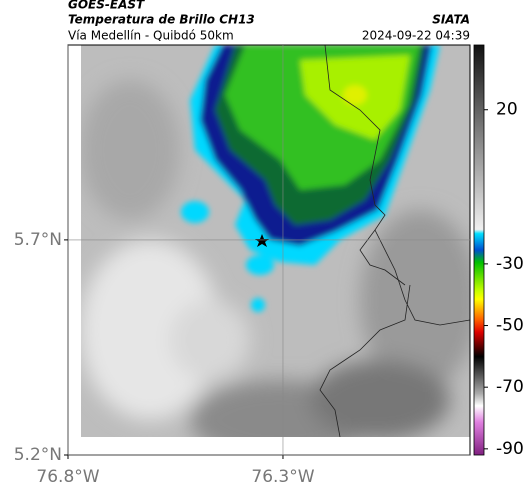  What do you see at coordinates (416, 36) in the screenshot?
I see `timestamp: 2024-09-22 04:39` at bounding box center [416, 36].